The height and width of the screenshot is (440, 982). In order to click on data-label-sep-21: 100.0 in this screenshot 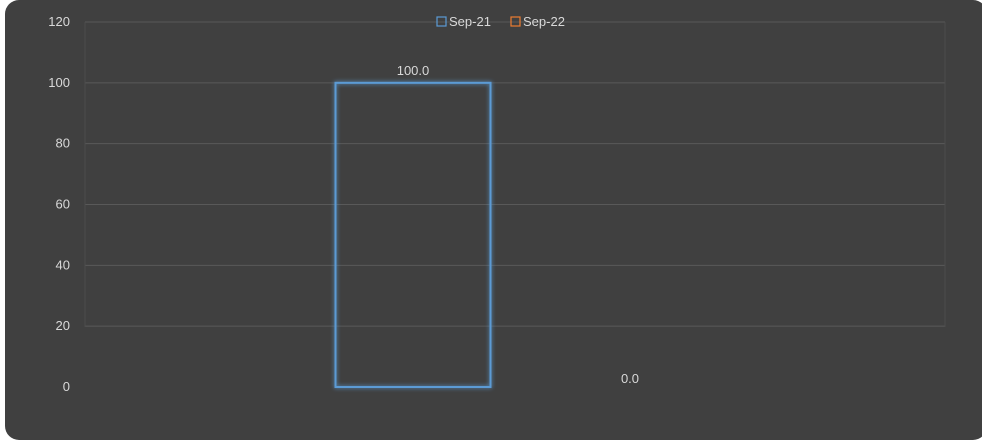, I will do `click(413, 70)`.